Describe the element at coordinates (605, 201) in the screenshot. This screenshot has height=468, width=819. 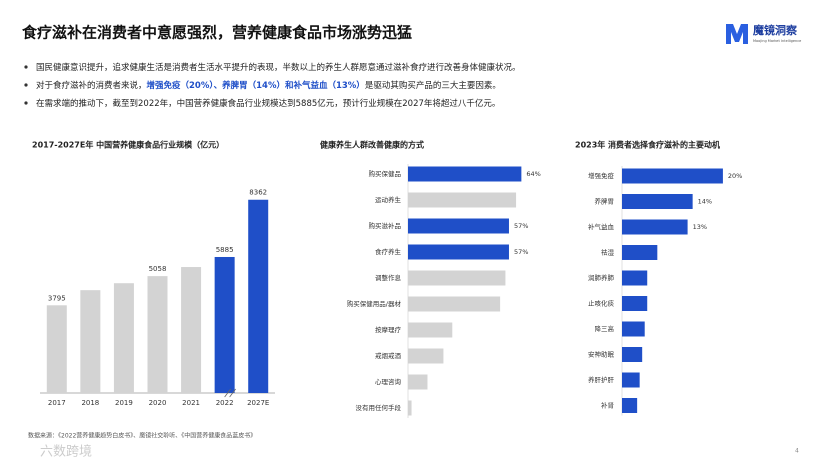
I see `y-tick-label: 养脾胃` at that location.